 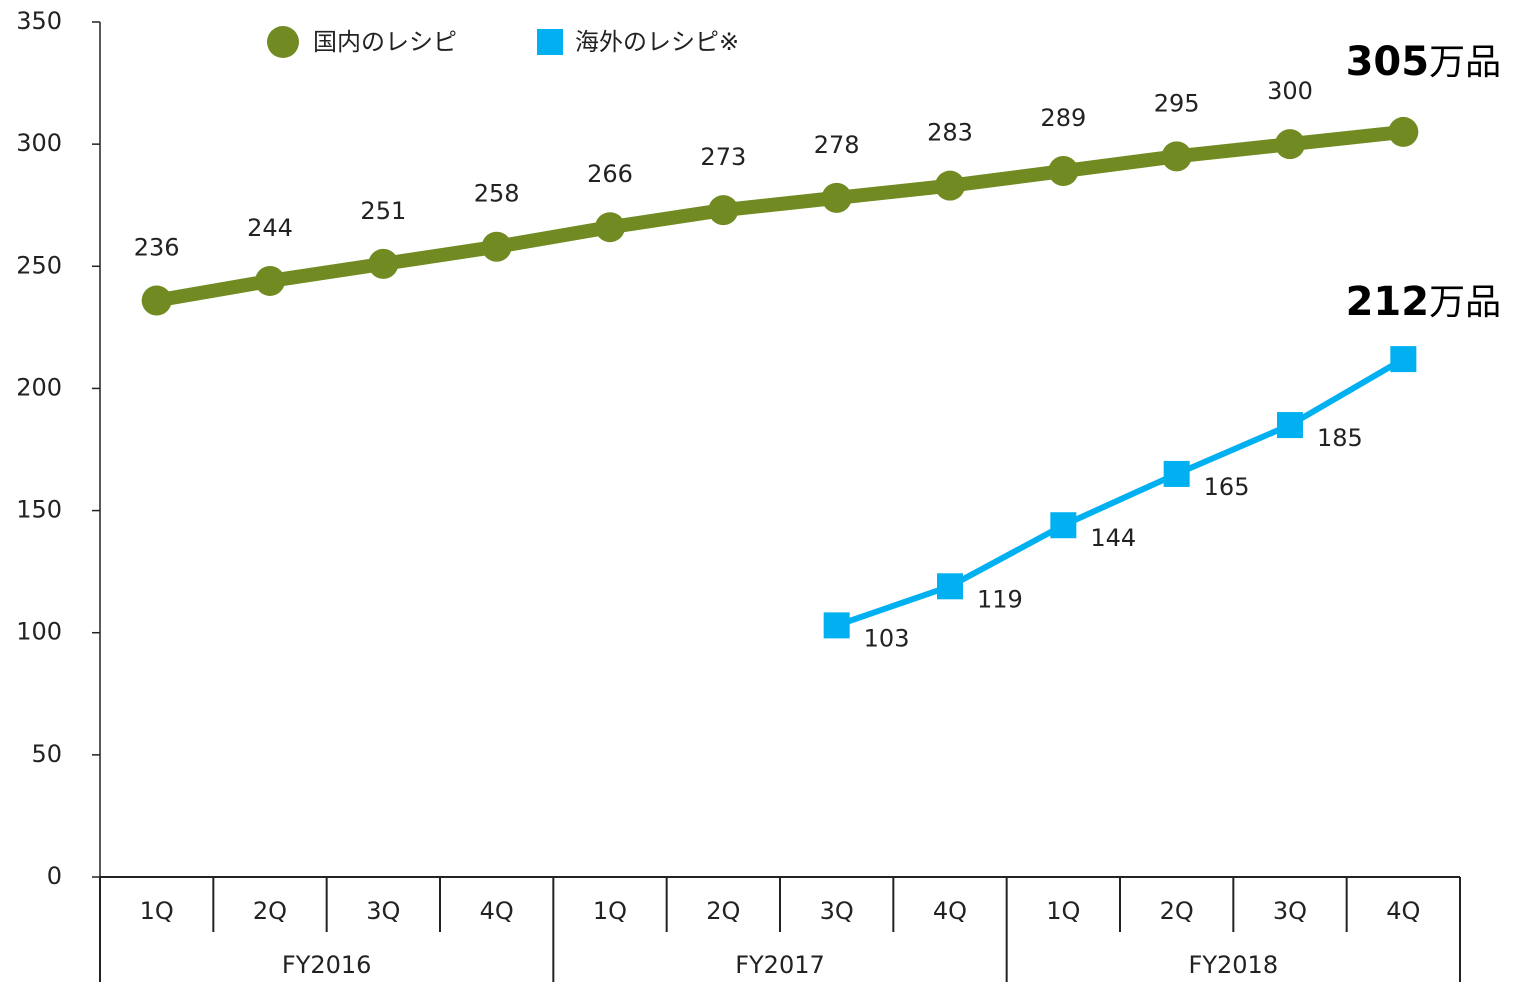 I want to click on y-tick-label: 350, so click(x=39, y=21).